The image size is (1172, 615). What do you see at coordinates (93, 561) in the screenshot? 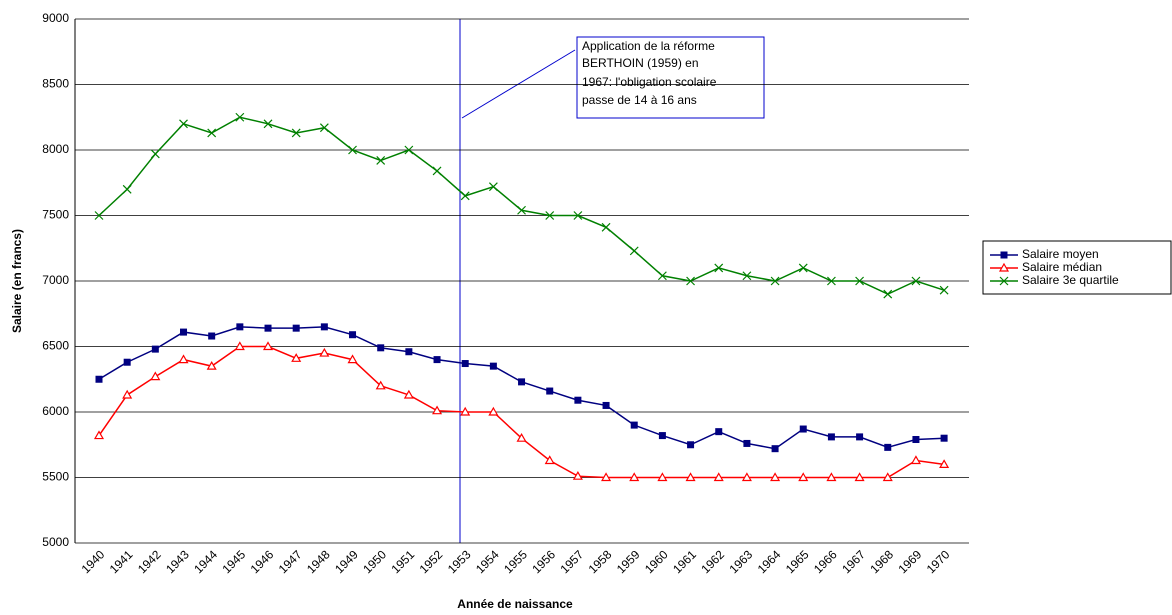
I see `x-tick-label: 1940` at bounding box center [93, 561].